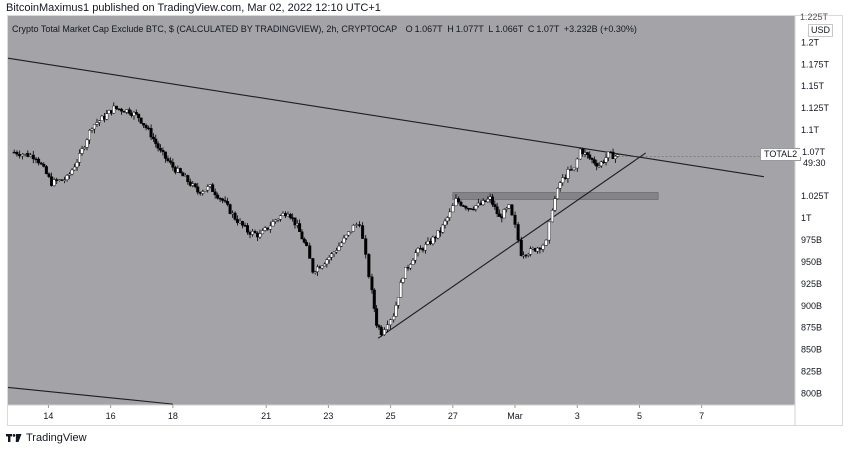 This screenshot has width=850, height=450. I want to click on tradingview-logo-icon, so click(14, 438).